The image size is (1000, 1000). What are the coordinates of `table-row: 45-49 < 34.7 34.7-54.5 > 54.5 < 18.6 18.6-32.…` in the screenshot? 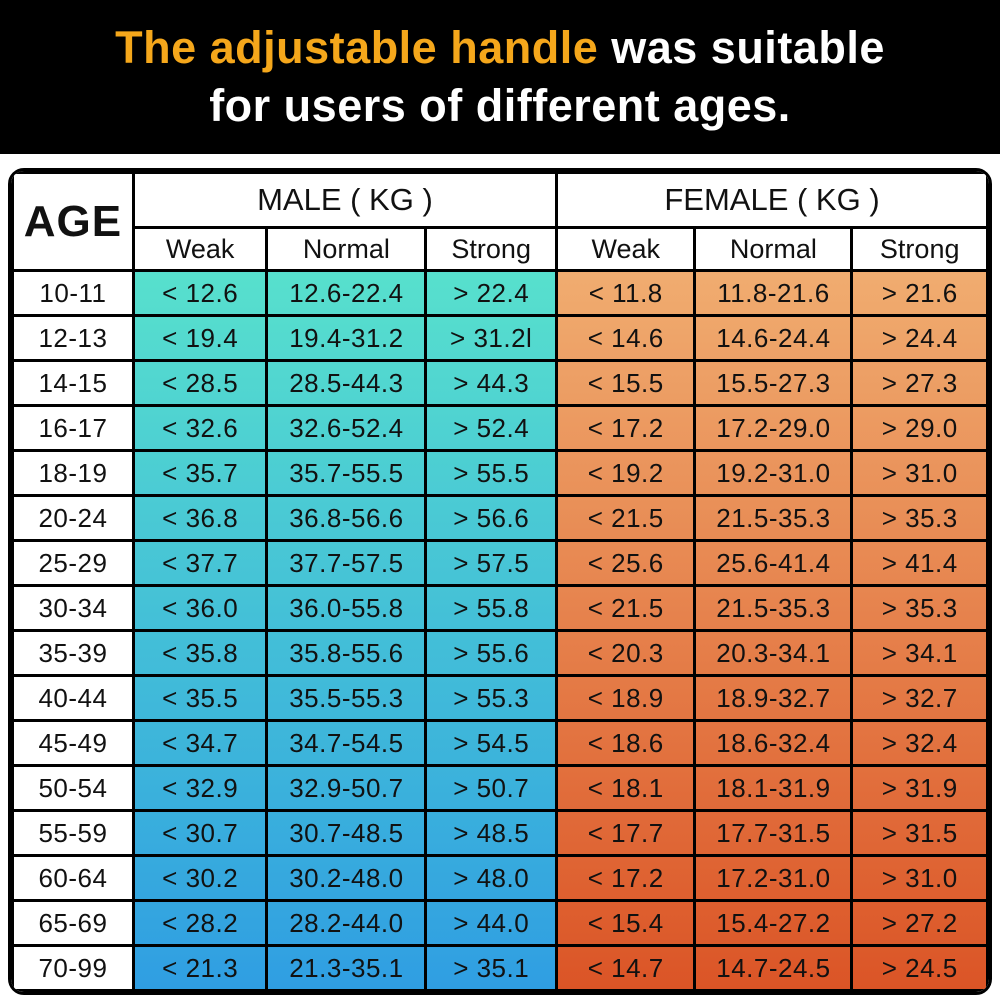 It's located at (500, 743).